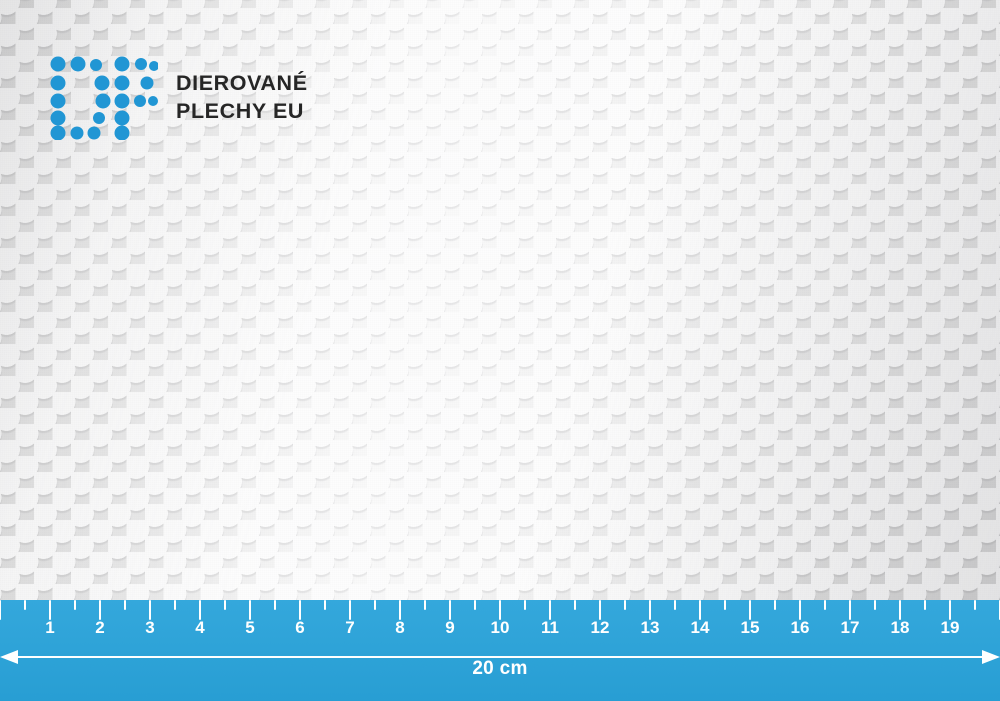 Image resolution: width=1000 pixels, height=701 pixels. I want to click on ruler-dimension-arrow, so click(500, 657).